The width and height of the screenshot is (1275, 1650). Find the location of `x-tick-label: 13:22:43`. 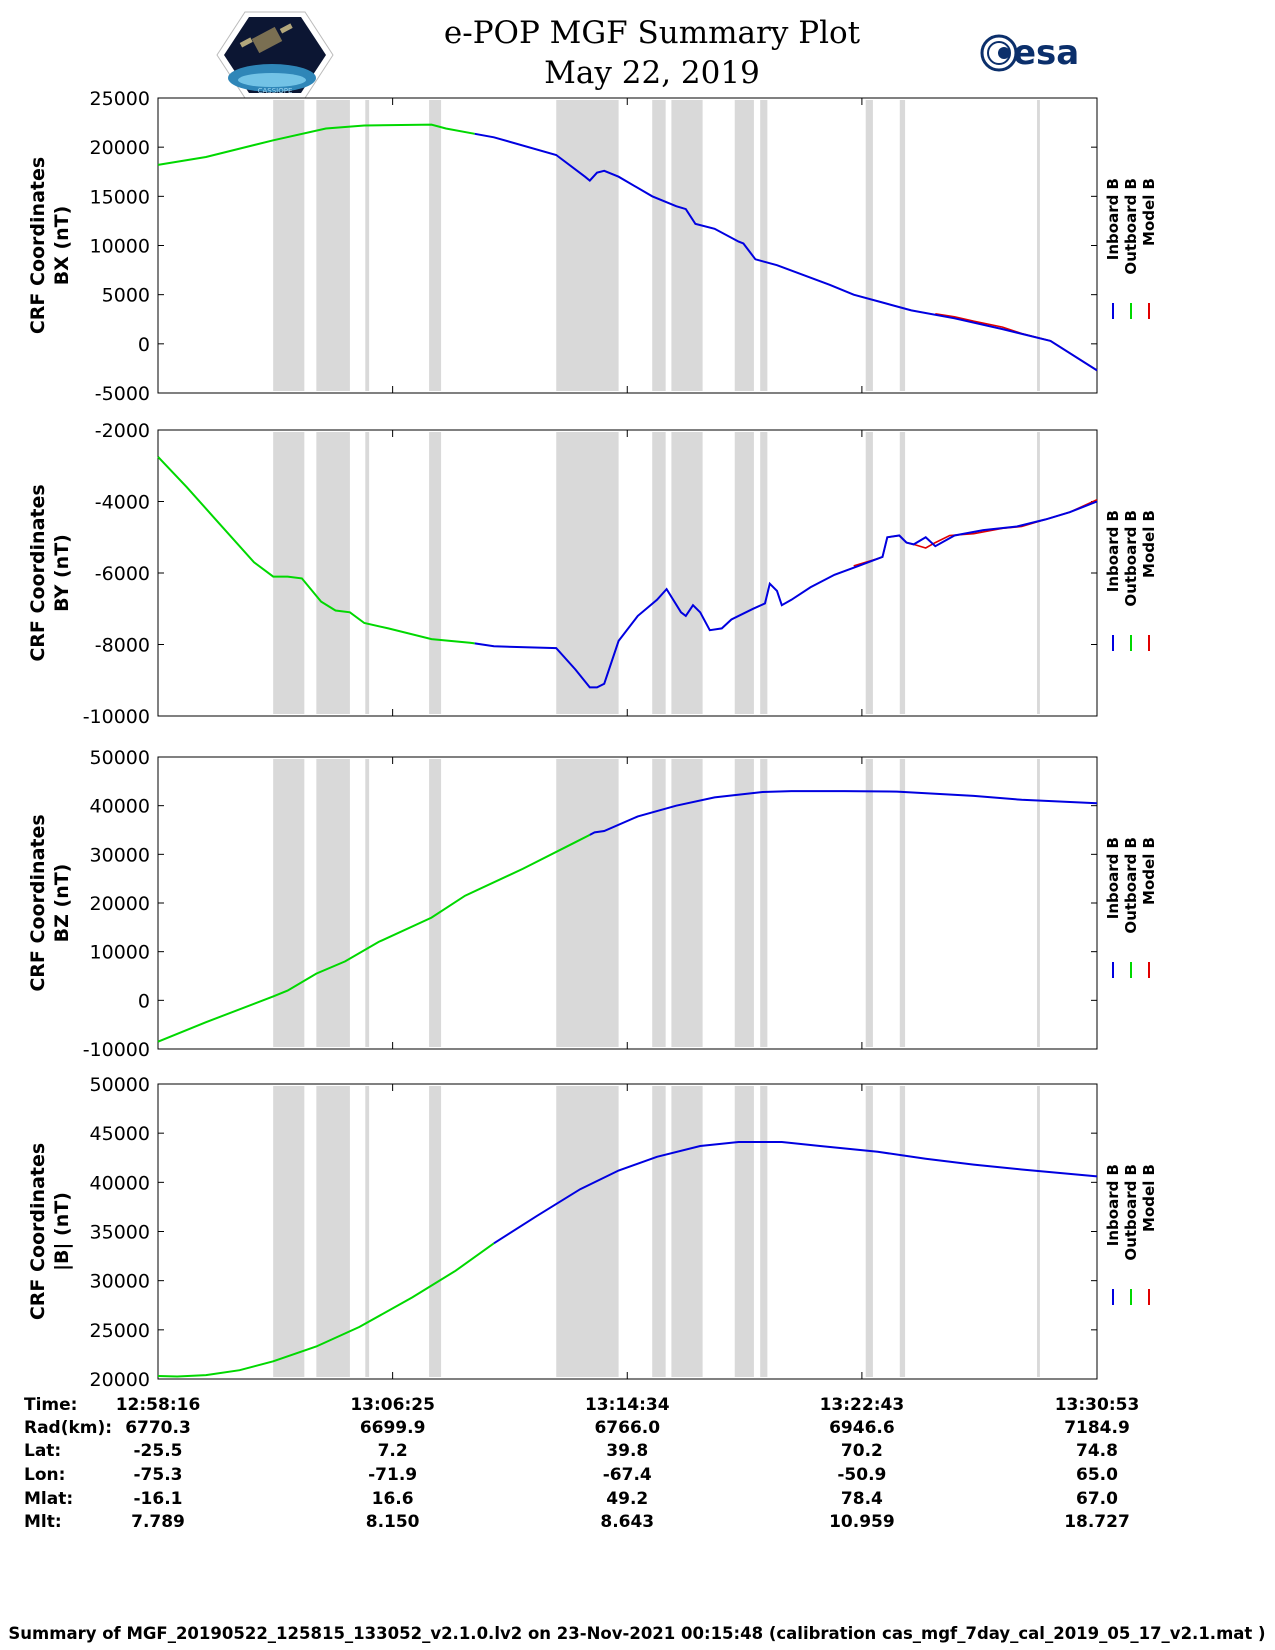

x-tick-label: 13:22:43 is located at coordinates (862, 1405).